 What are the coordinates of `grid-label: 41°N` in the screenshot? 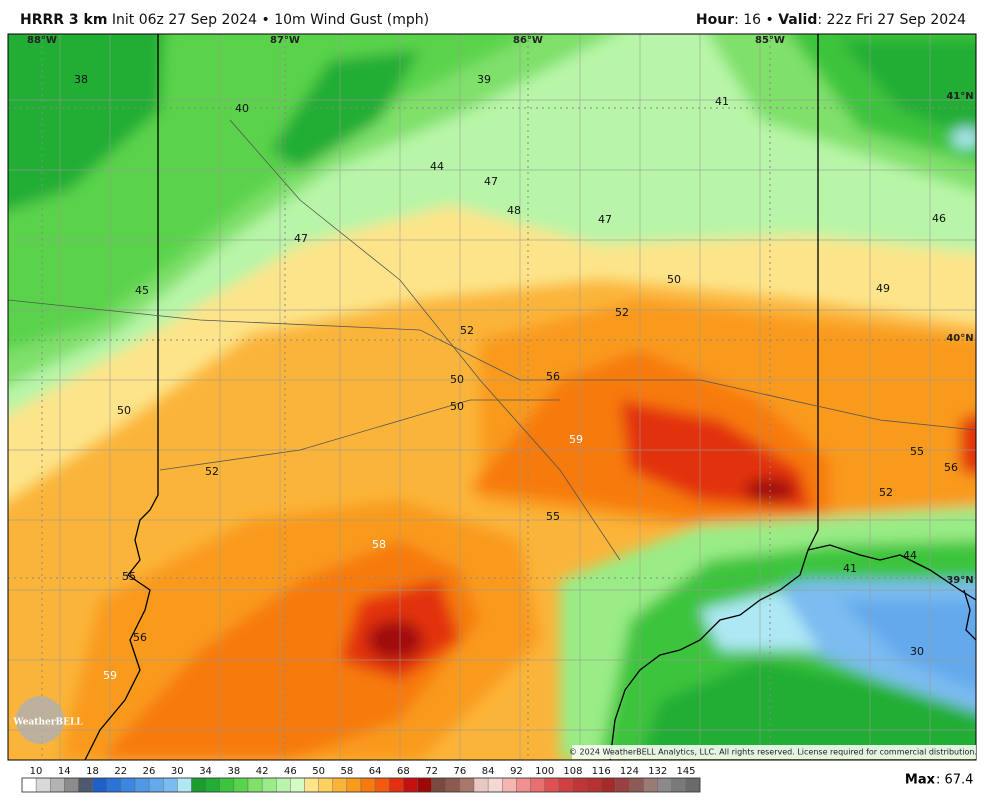 It's located at (959, 96).